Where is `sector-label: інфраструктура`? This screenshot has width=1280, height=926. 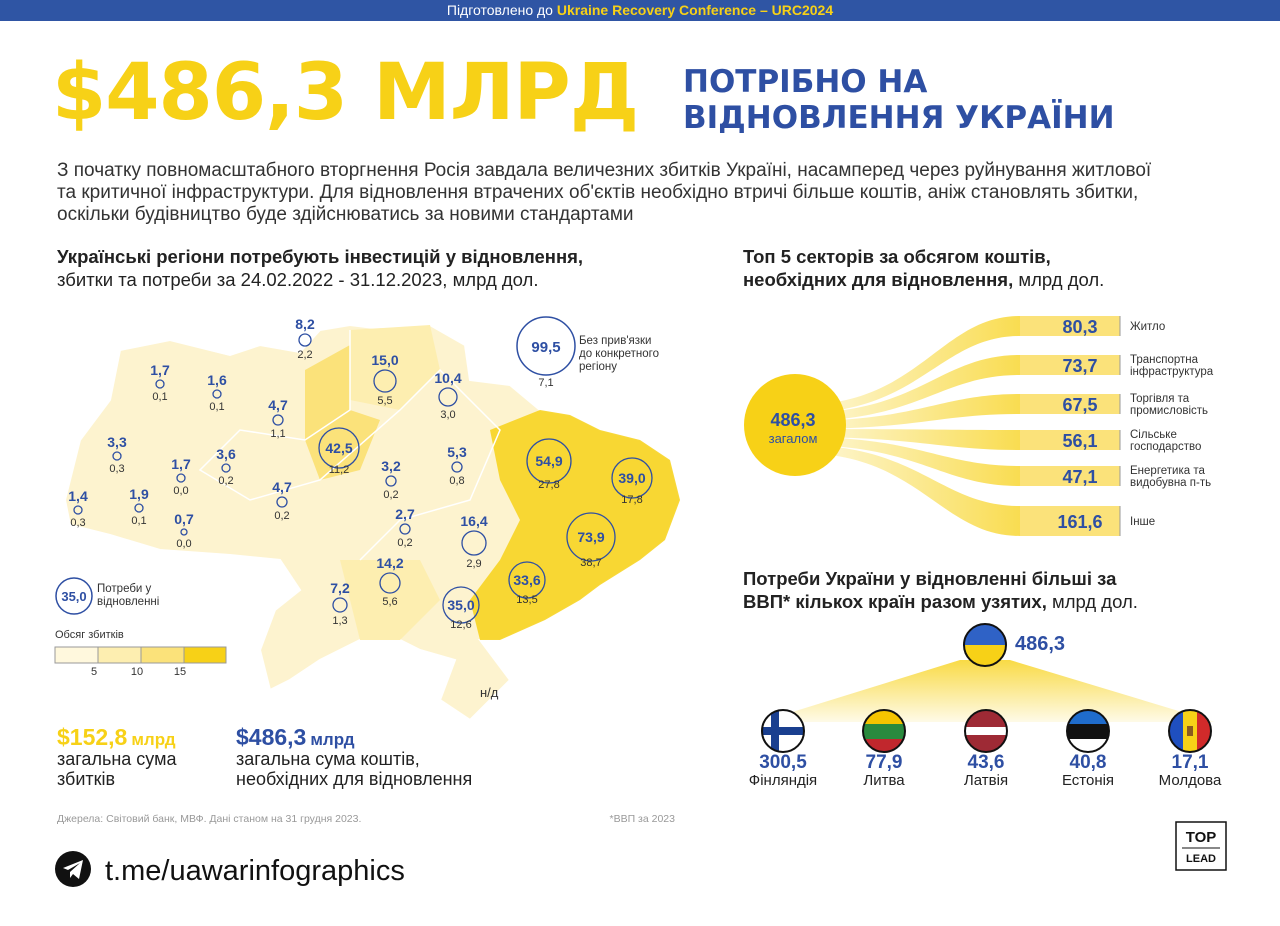
sector-label: інфраструктура is located at coordinates (1172, 372).